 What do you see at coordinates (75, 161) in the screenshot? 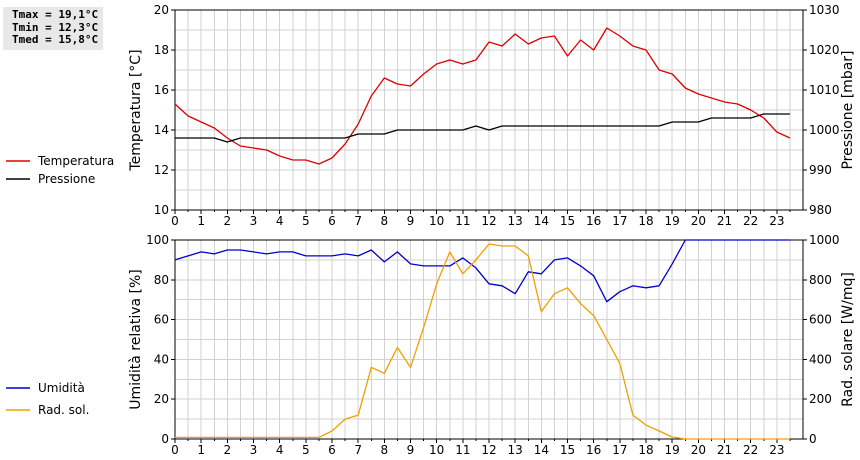
I see `temperatura-legend-label: Temperatura` at bounding box center [75, 161].